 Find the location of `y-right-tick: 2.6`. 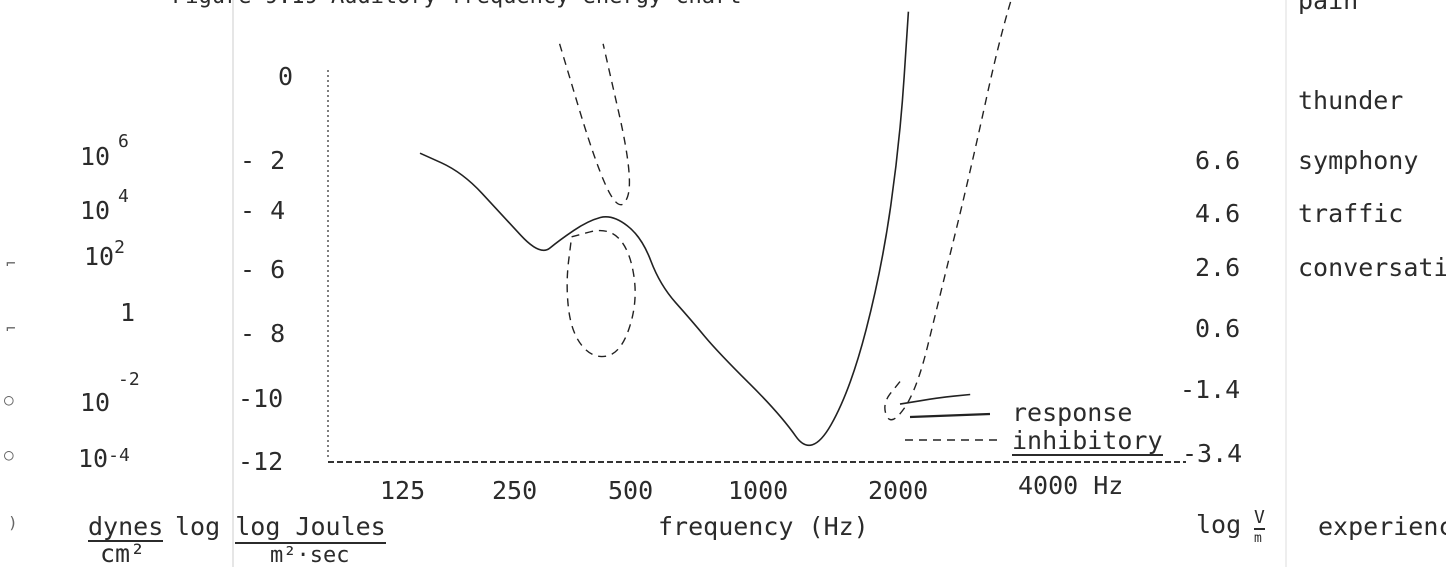

y-right-tick: 2.6 is located at coordinates (1218, 267).